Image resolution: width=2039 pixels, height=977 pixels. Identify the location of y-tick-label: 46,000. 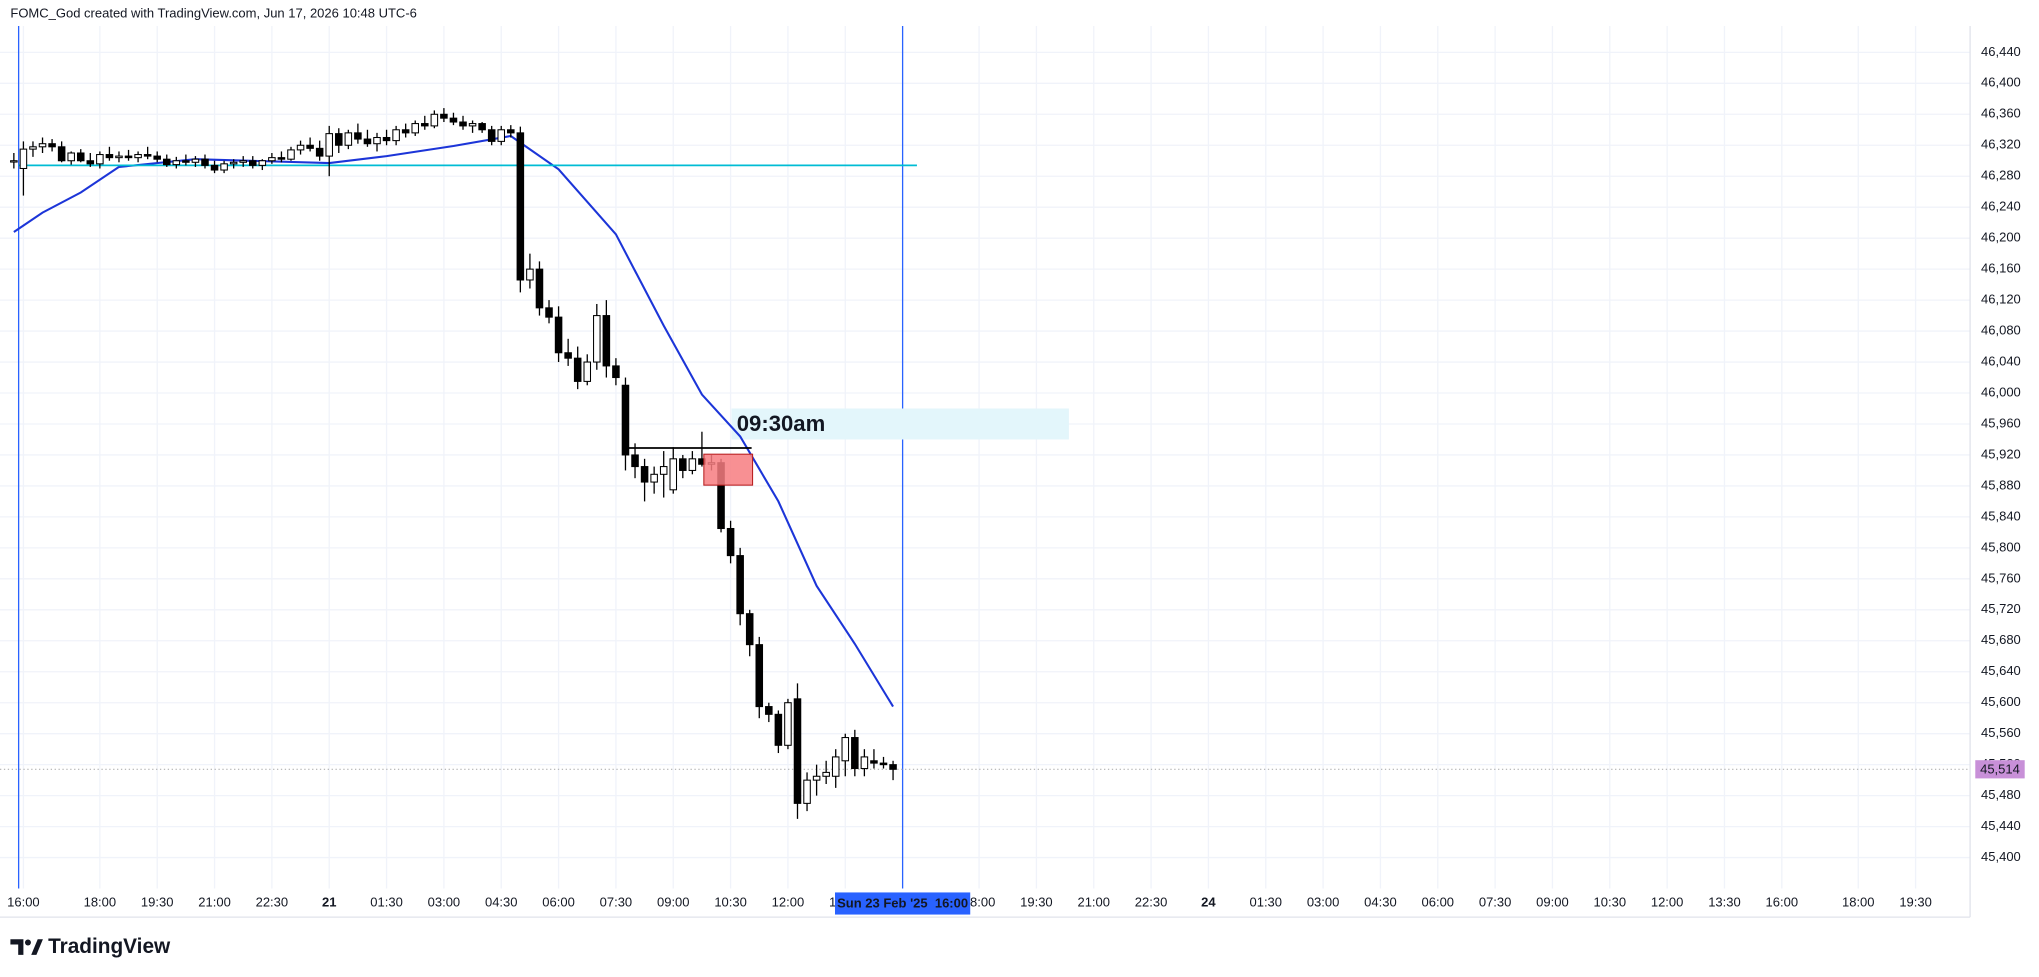
(2001, 391).